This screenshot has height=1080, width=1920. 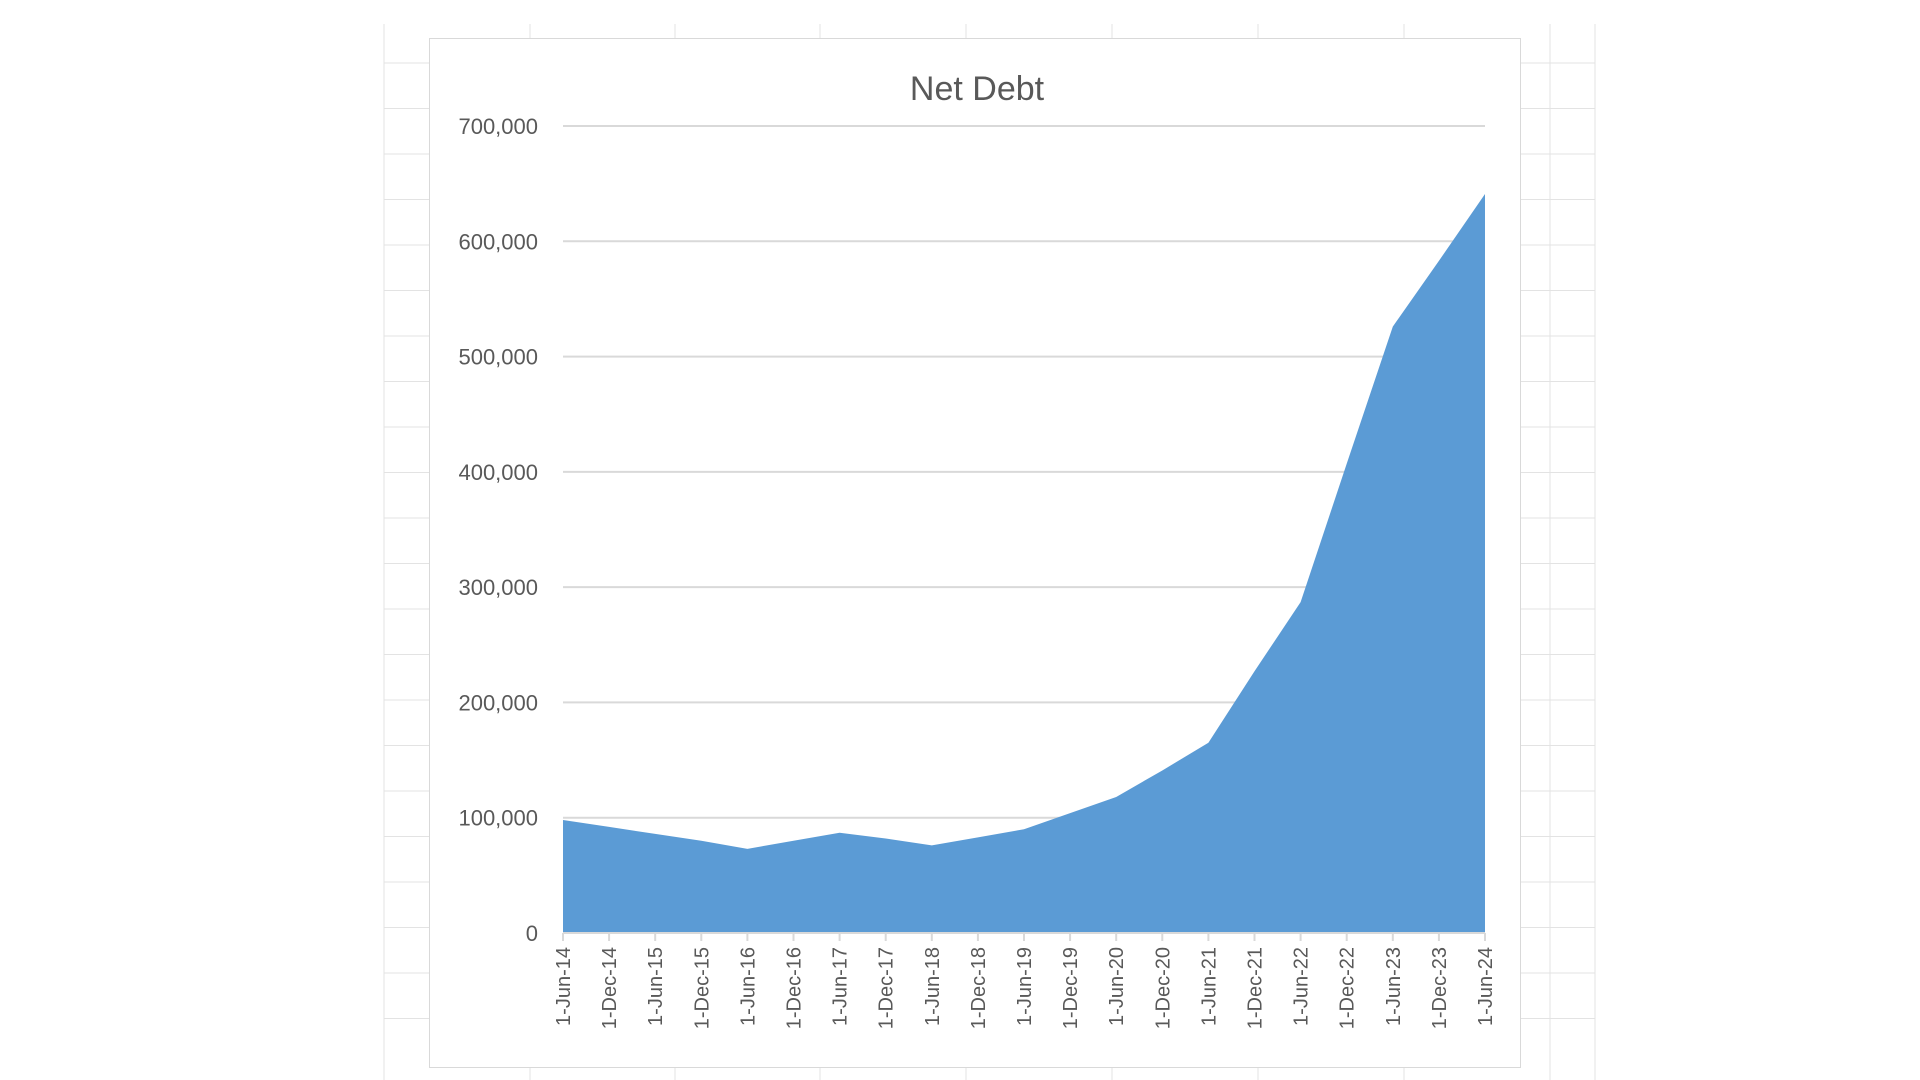 What do you see at coordinates (1209, 986) in the screenshot?
I see `x-axis-tick-label: 1-Jun-21` at bounding box center [1209, 986].